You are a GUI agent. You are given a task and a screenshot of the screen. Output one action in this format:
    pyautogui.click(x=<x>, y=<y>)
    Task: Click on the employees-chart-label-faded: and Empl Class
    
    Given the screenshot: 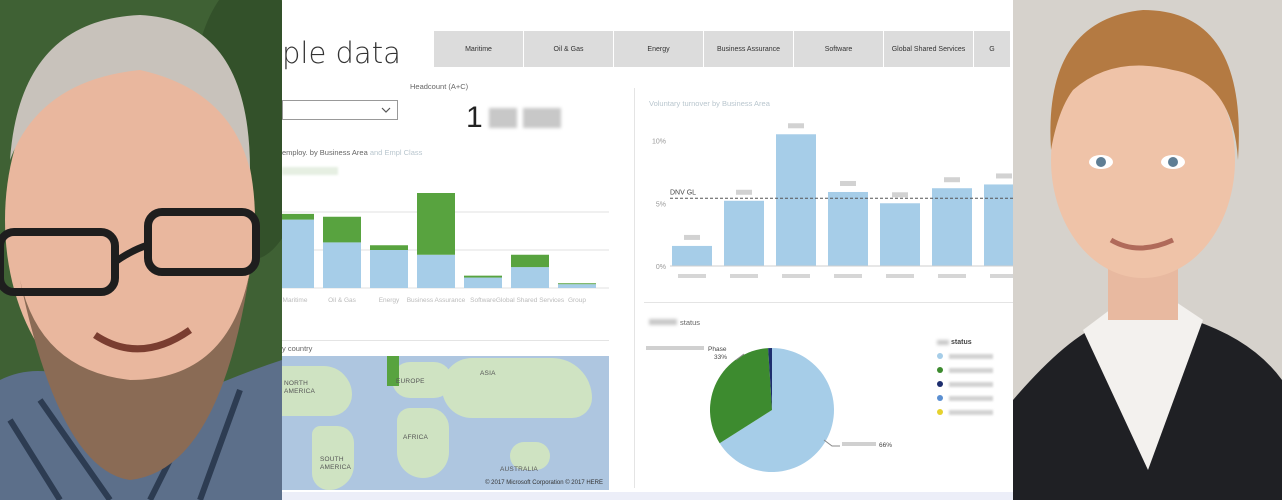 What is the action you would take?
    pyautogui.click(x=396, y=152)
    